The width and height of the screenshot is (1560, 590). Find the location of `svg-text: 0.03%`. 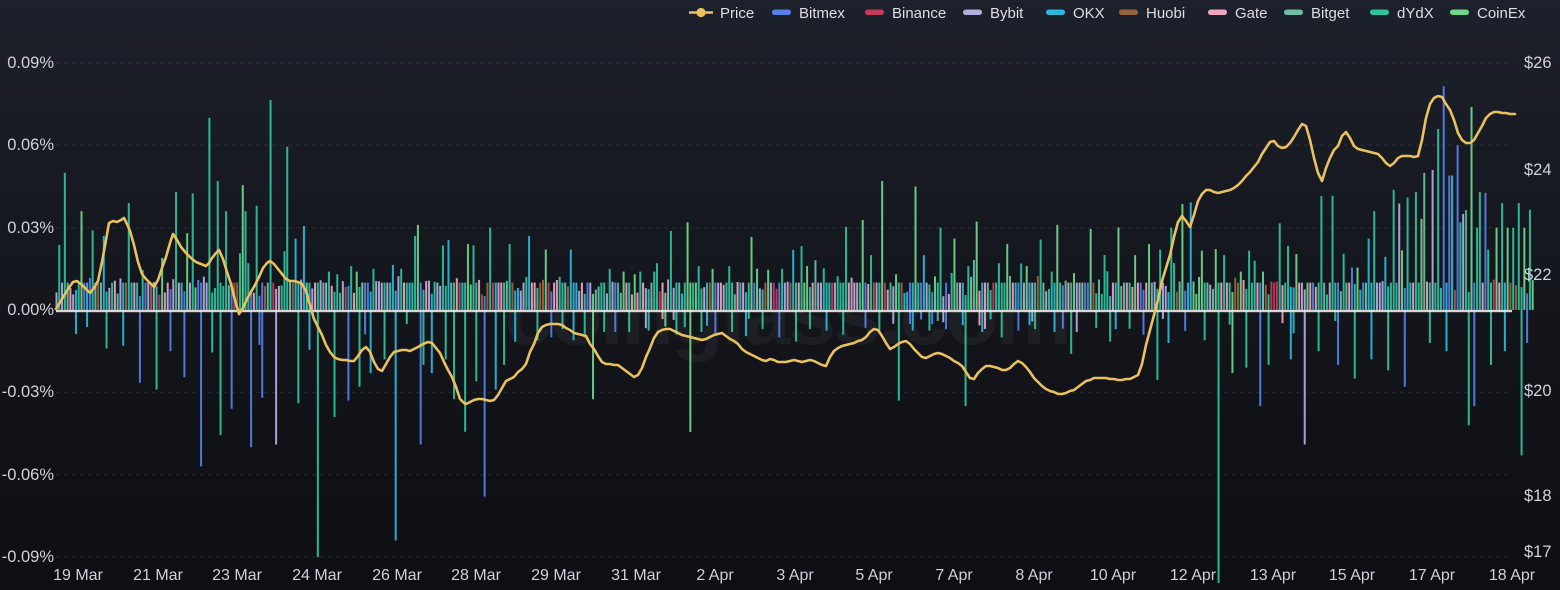

svg-text: 0.03% is located at coordinates (30, 228).